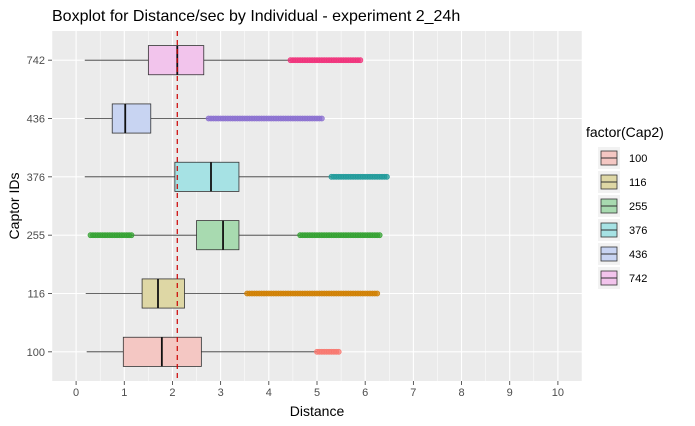 This screenshot has height=426, width=695. What do you see at coordinates (638, 159) in the screenshot?
I see `legend-label: 100` at bounding box center [638, 159].